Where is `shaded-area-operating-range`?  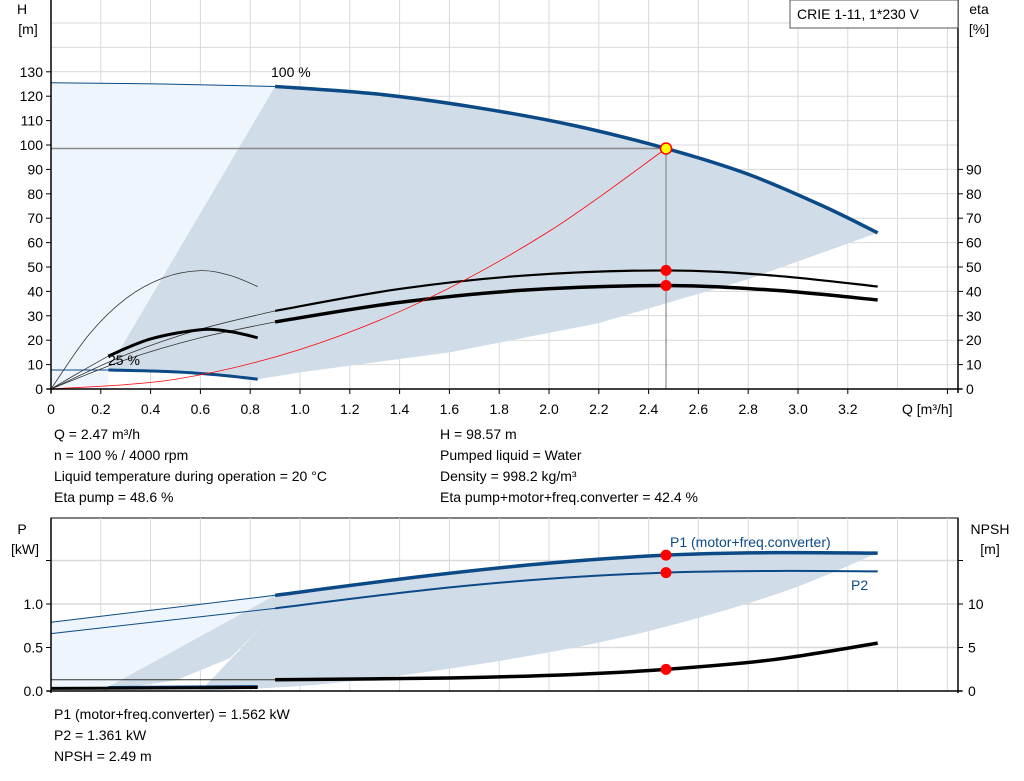
shaded-area-operating-range is located at coordinates (489, 621).